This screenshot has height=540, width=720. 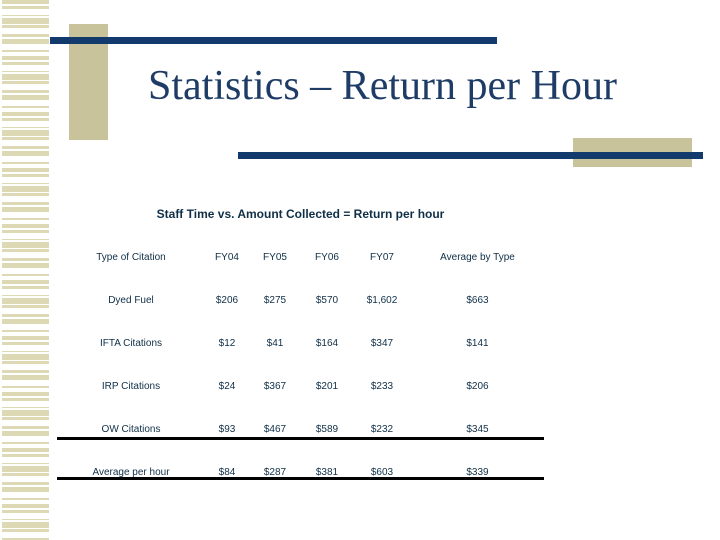 I want to click on table-value: $141, so click(x=477, y=343).